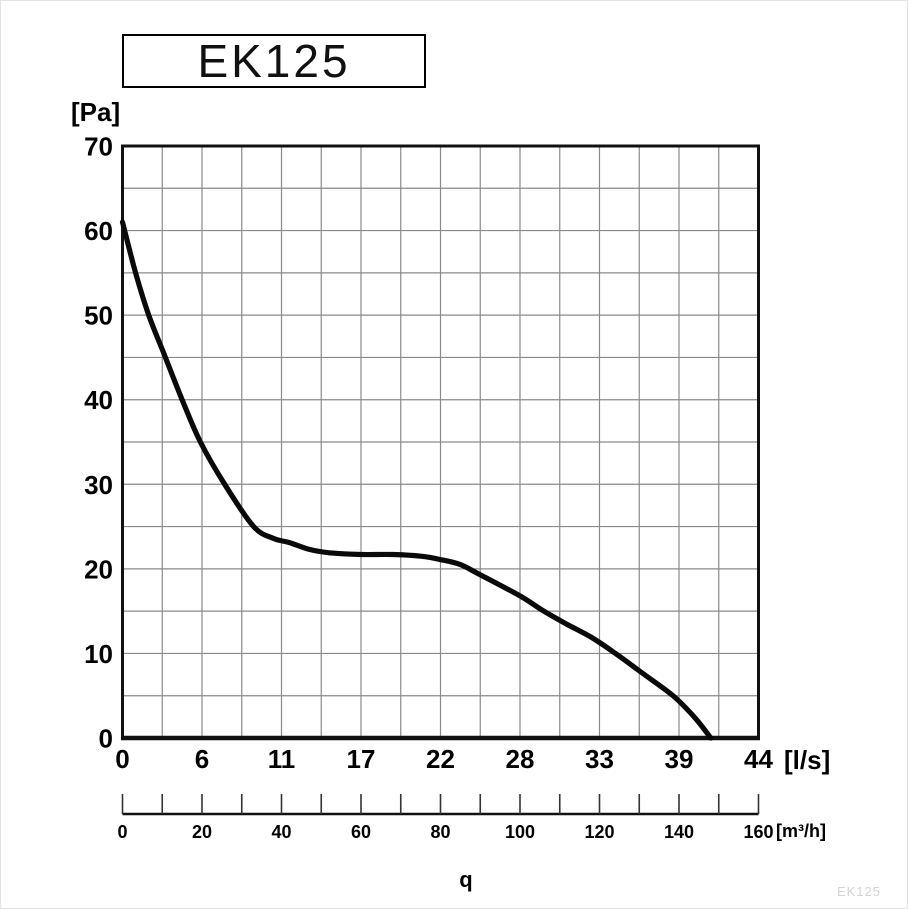  I want to click on y-tick-label: 20, so click(98, 569).